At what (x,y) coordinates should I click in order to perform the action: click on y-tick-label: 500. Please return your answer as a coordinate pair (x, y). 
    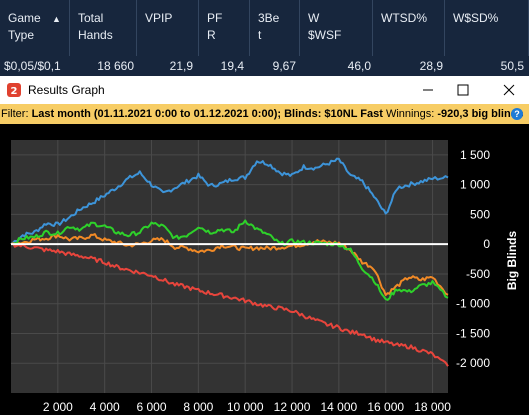
    Looking at the image, I should click on (480, 214).